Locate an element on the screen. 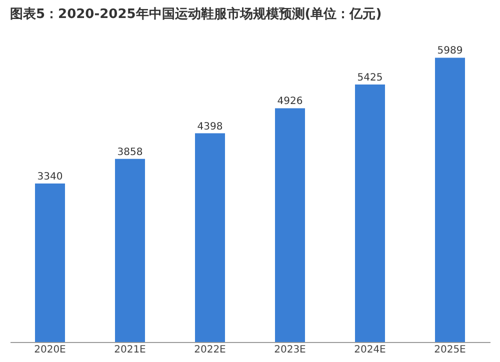 The width and height of the screenshot is (500, 362). data-label: 4926 is located at coordinates (290, 102).